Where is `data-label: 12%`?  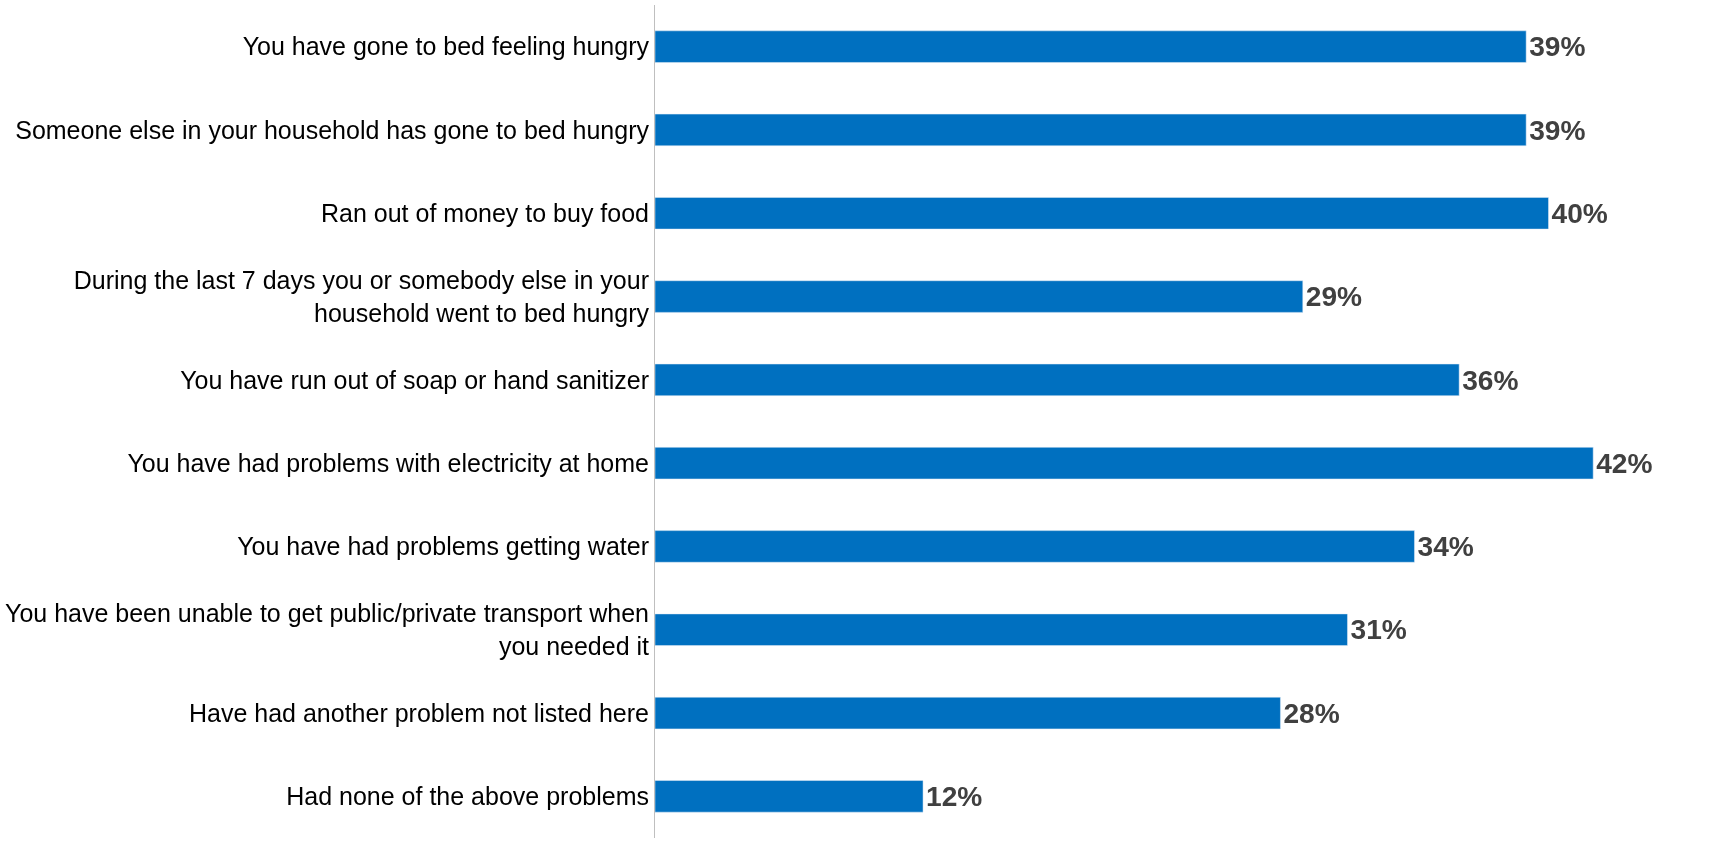
data-label: 12% is located at coordinates (954, 797).